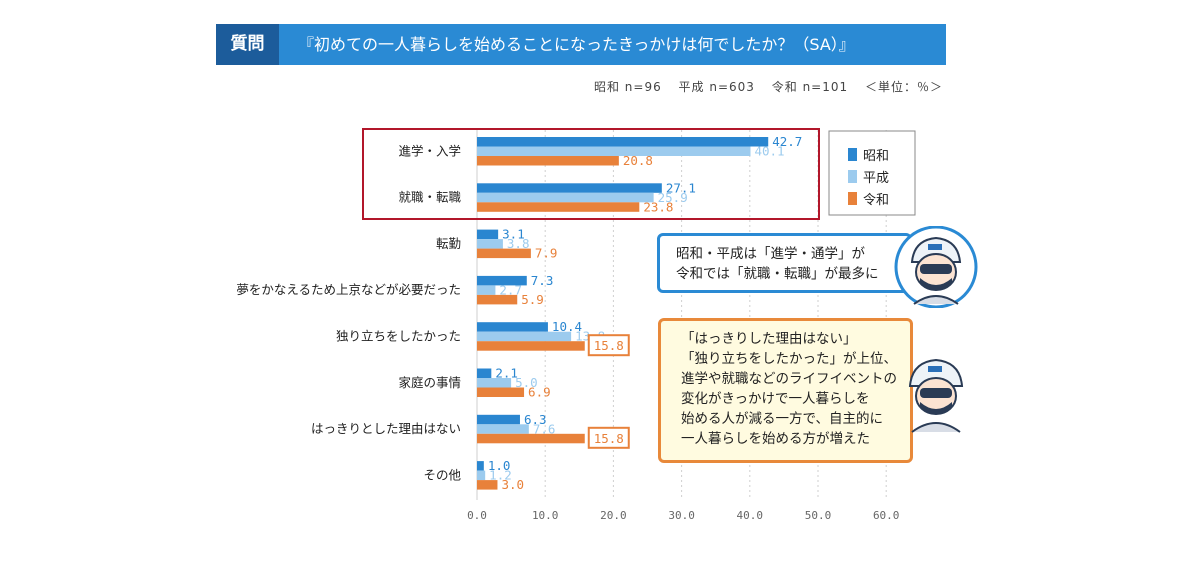  What do you see at coordinates (782, 419) in the screenshot?
I see `callout-orange-line: 始める人が減る一方で、自主的に` at bounding box center [782, 419].